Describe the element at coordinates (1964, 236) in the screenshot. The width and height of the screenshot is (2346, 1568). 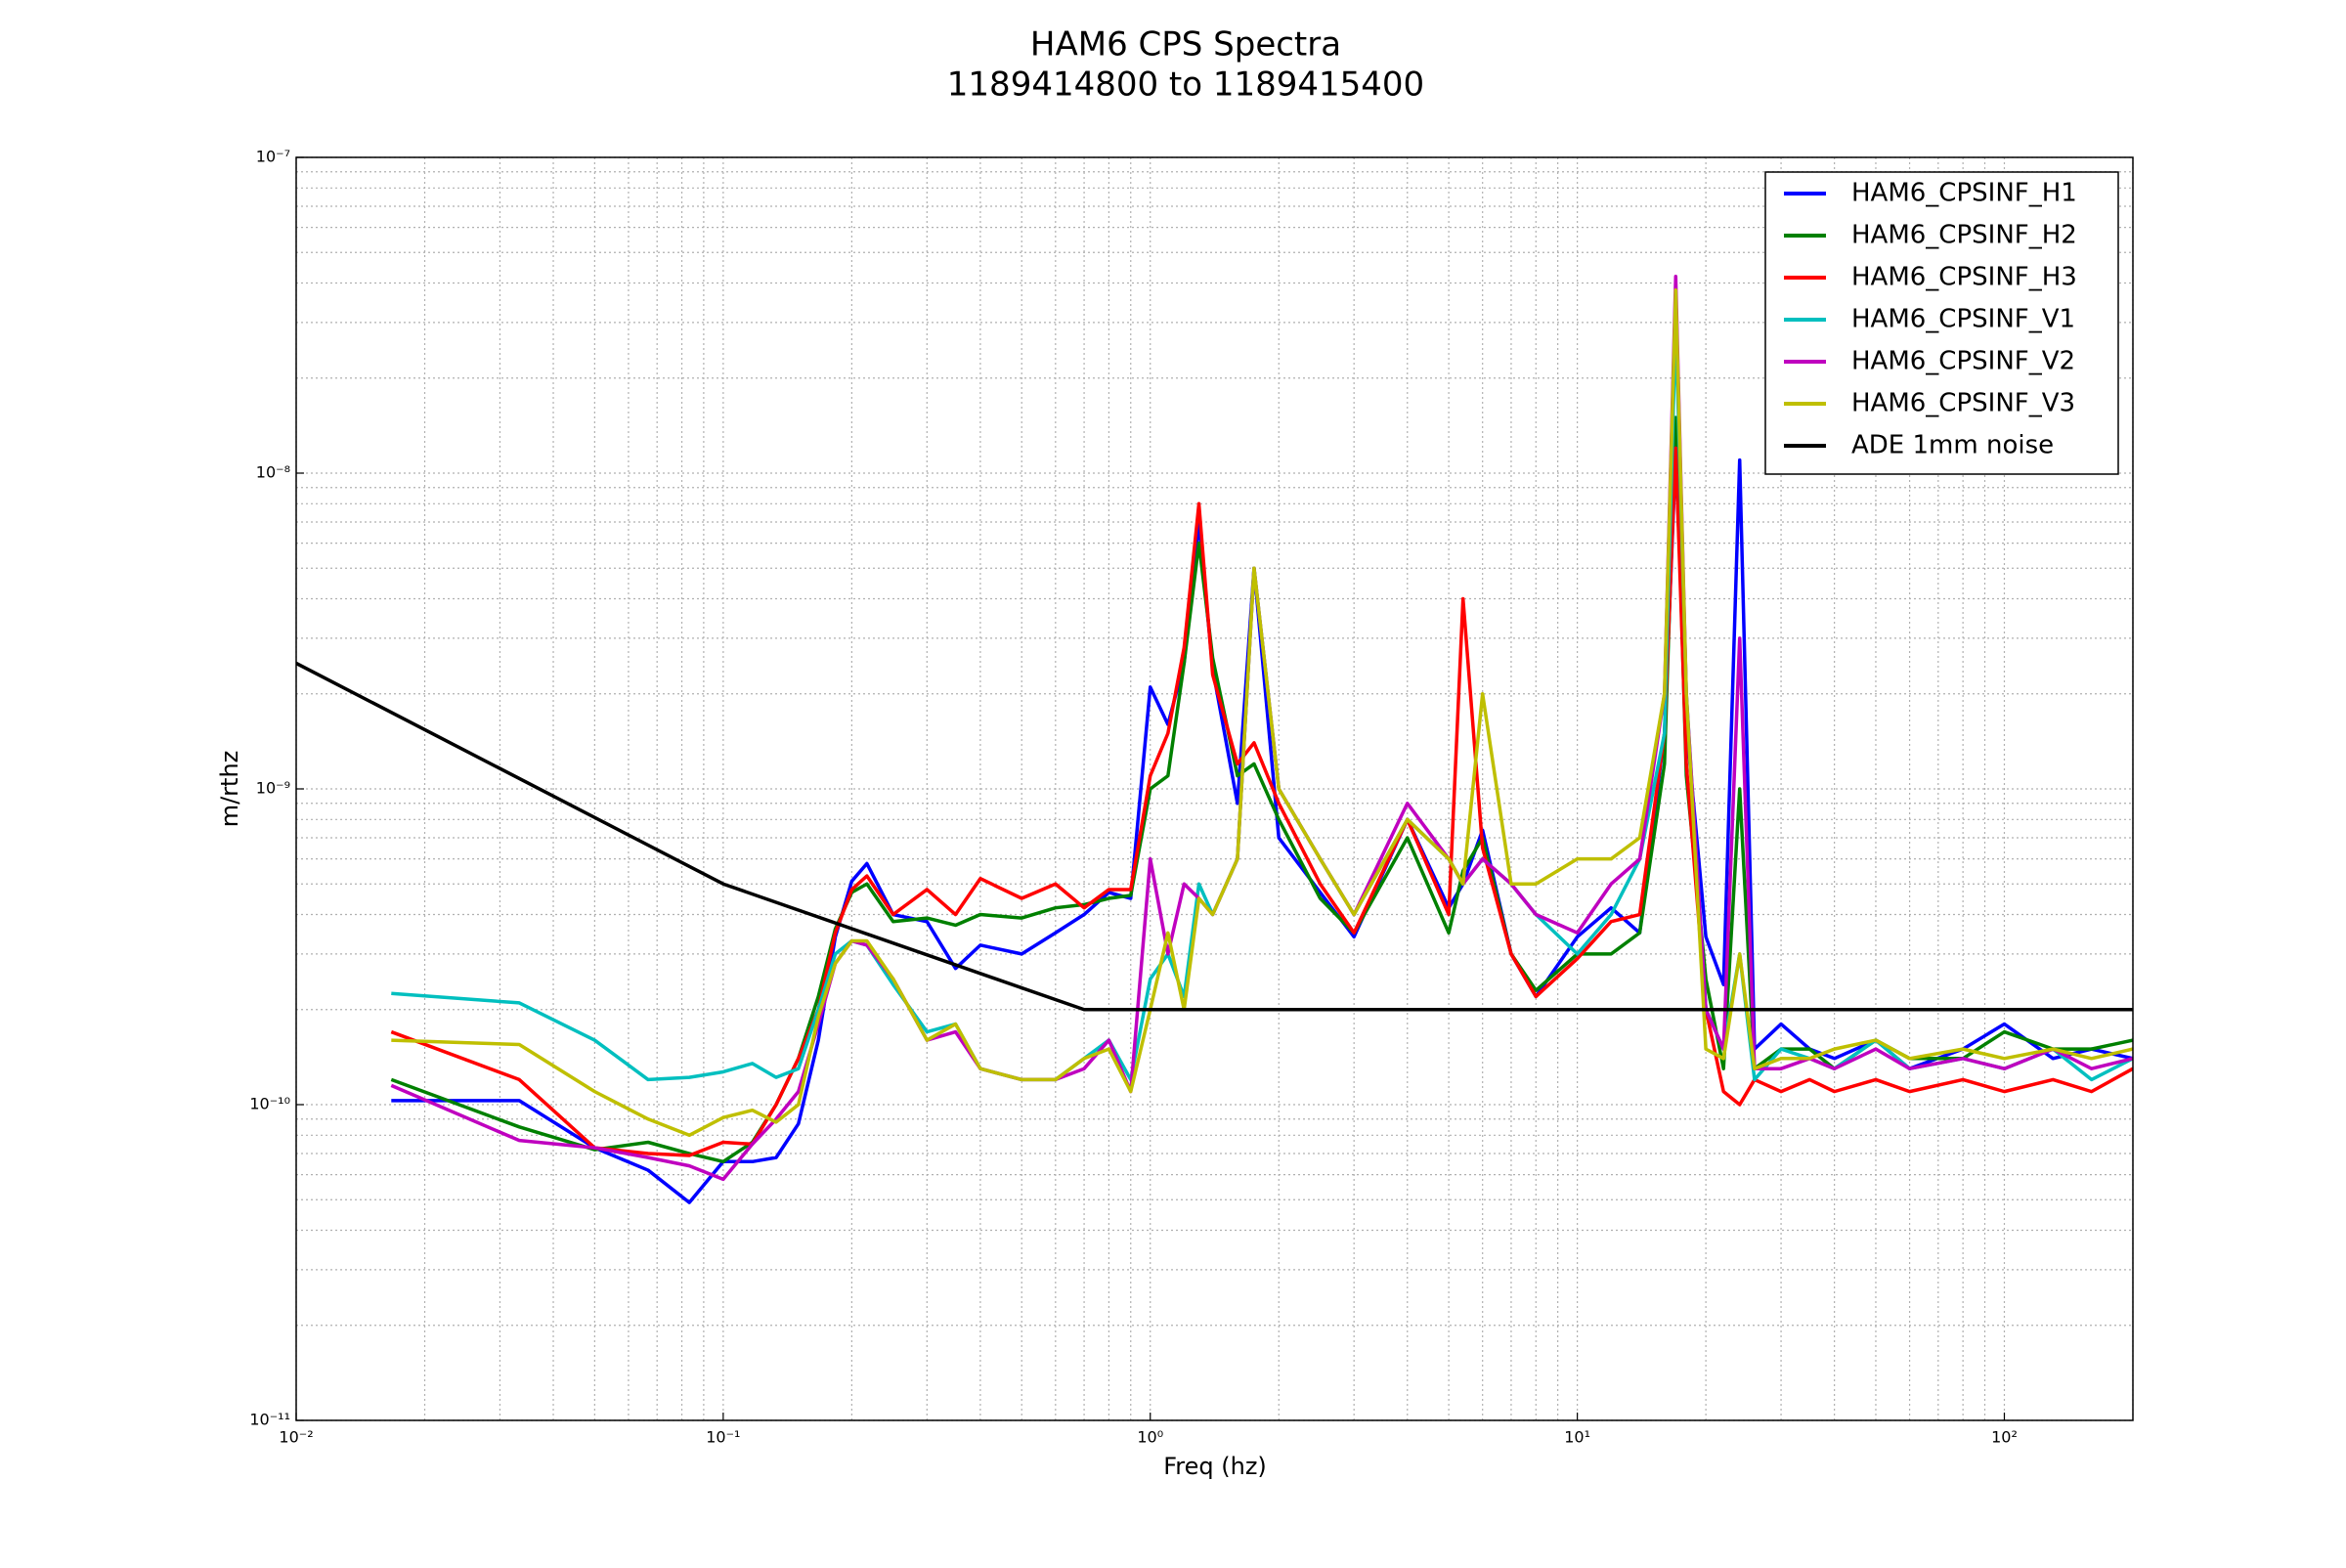
I see `legend-label: HAM6_CPSINF_H2` at that location.